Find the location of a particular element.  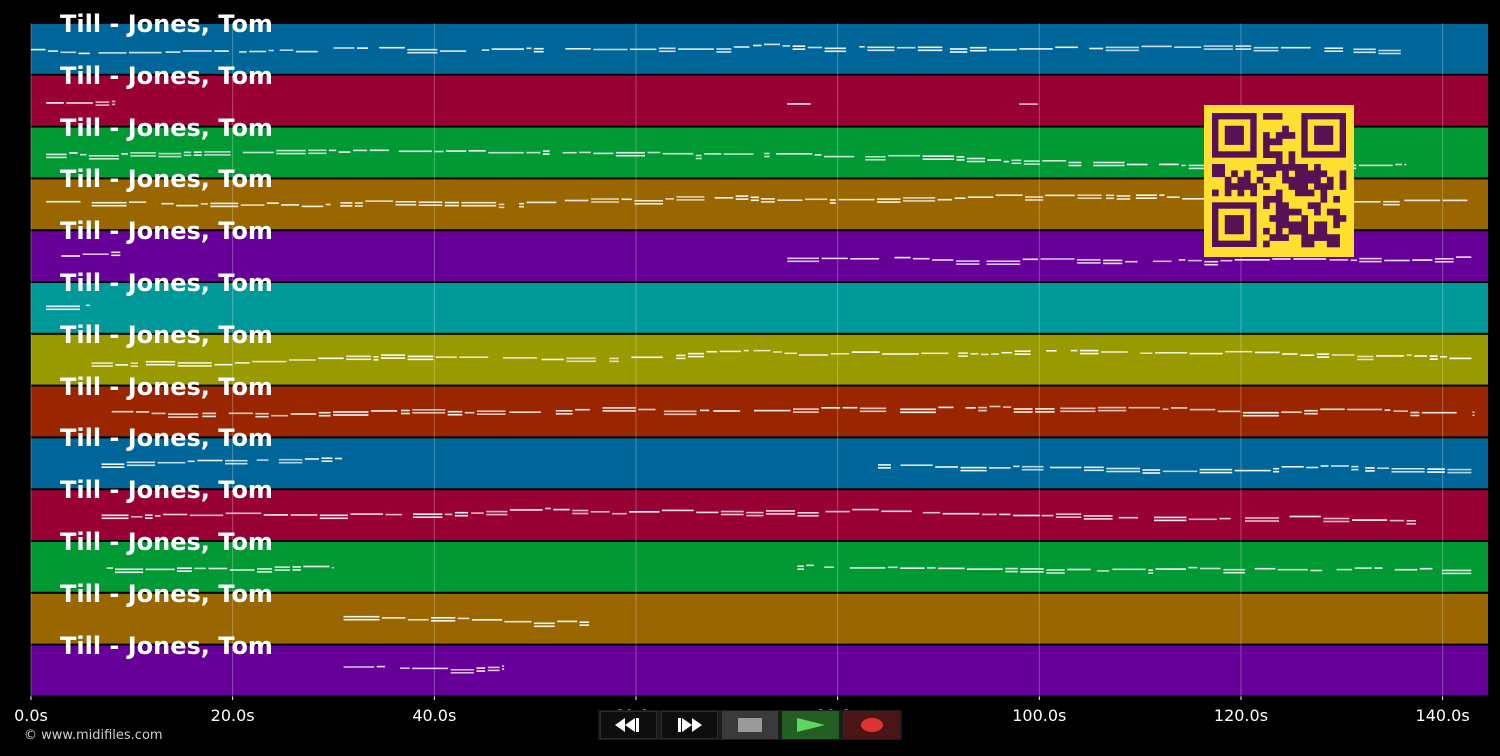

tick-label: 0.0s is located at coordinates (31, 715).